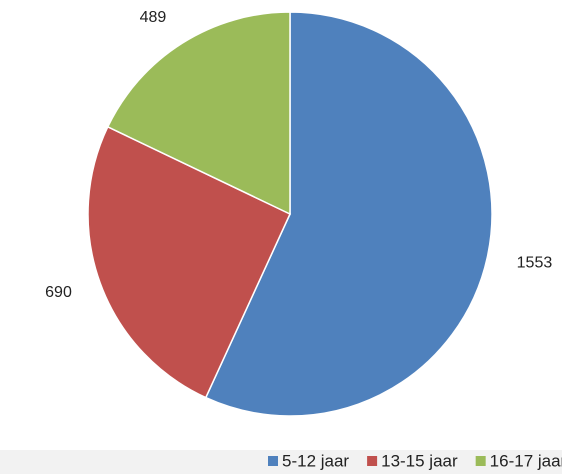 The width and height of the screenshot is (562, 474). Describe the element at coordinates (198, 113) in the screenshot. I see `pie-slice` at that location.